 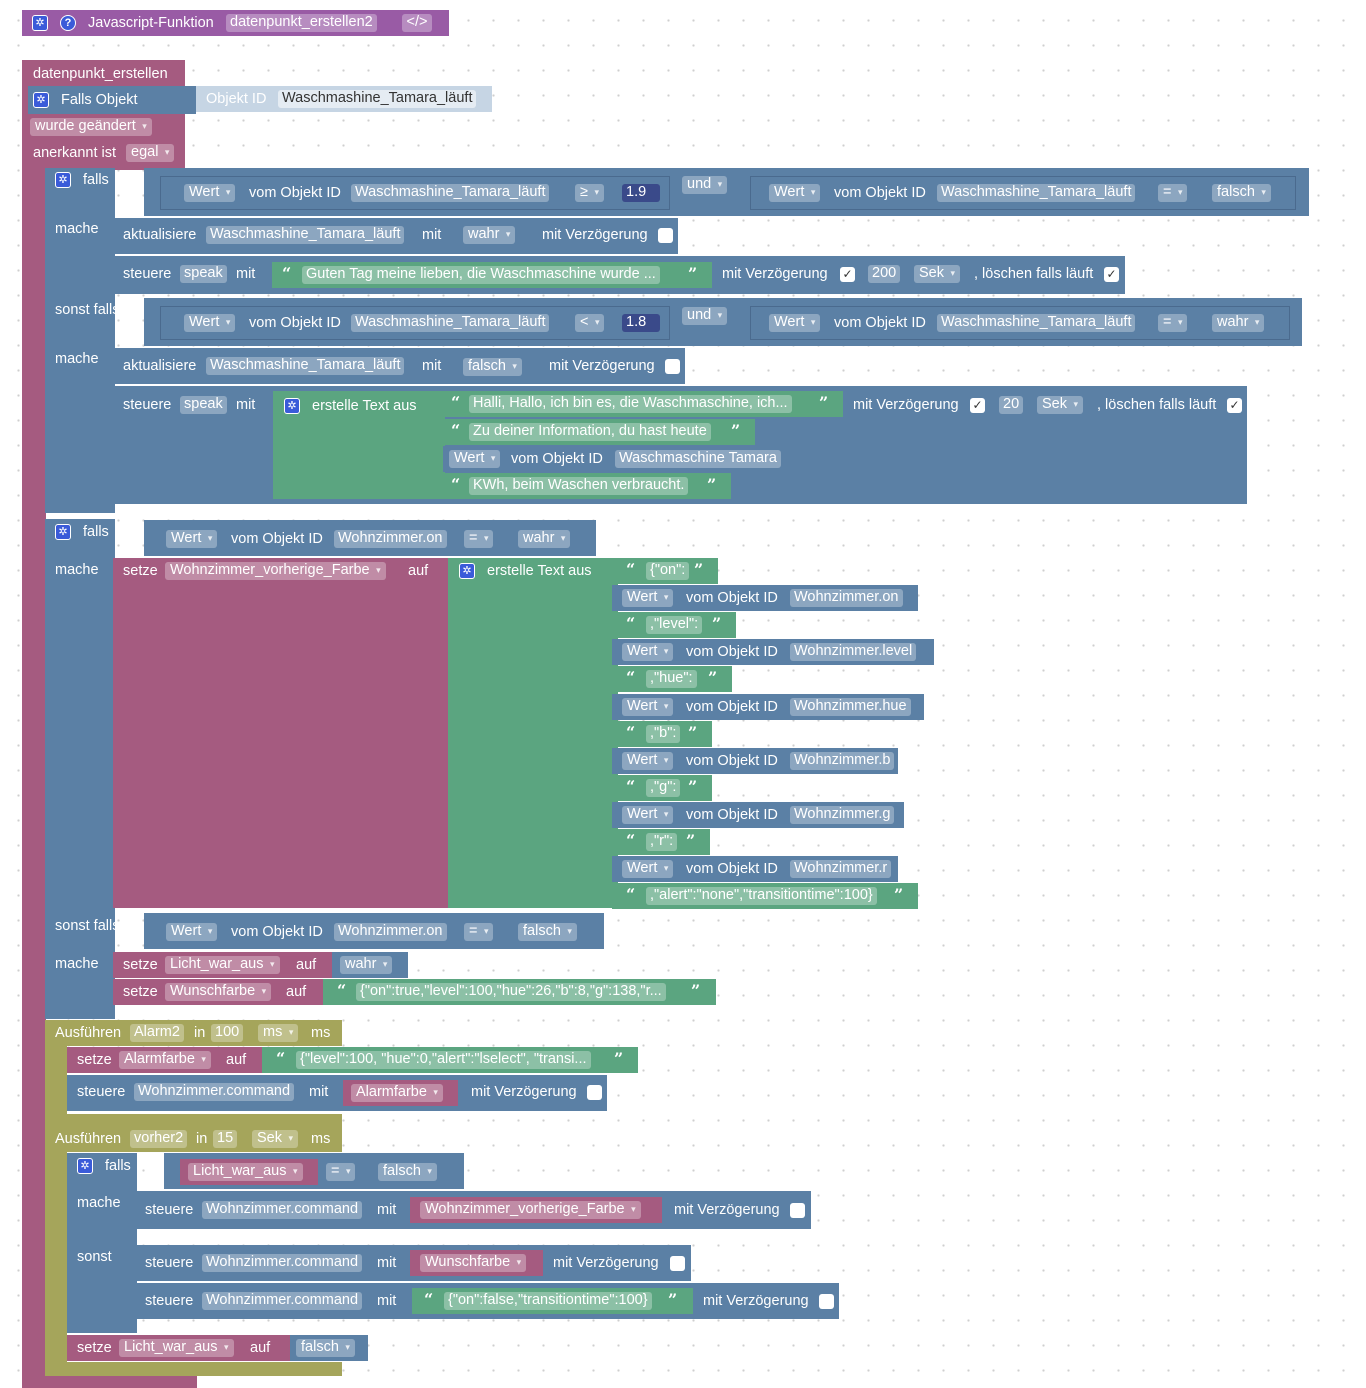 I want to click on text-field: ,"r":, so click(x=662, y=842).